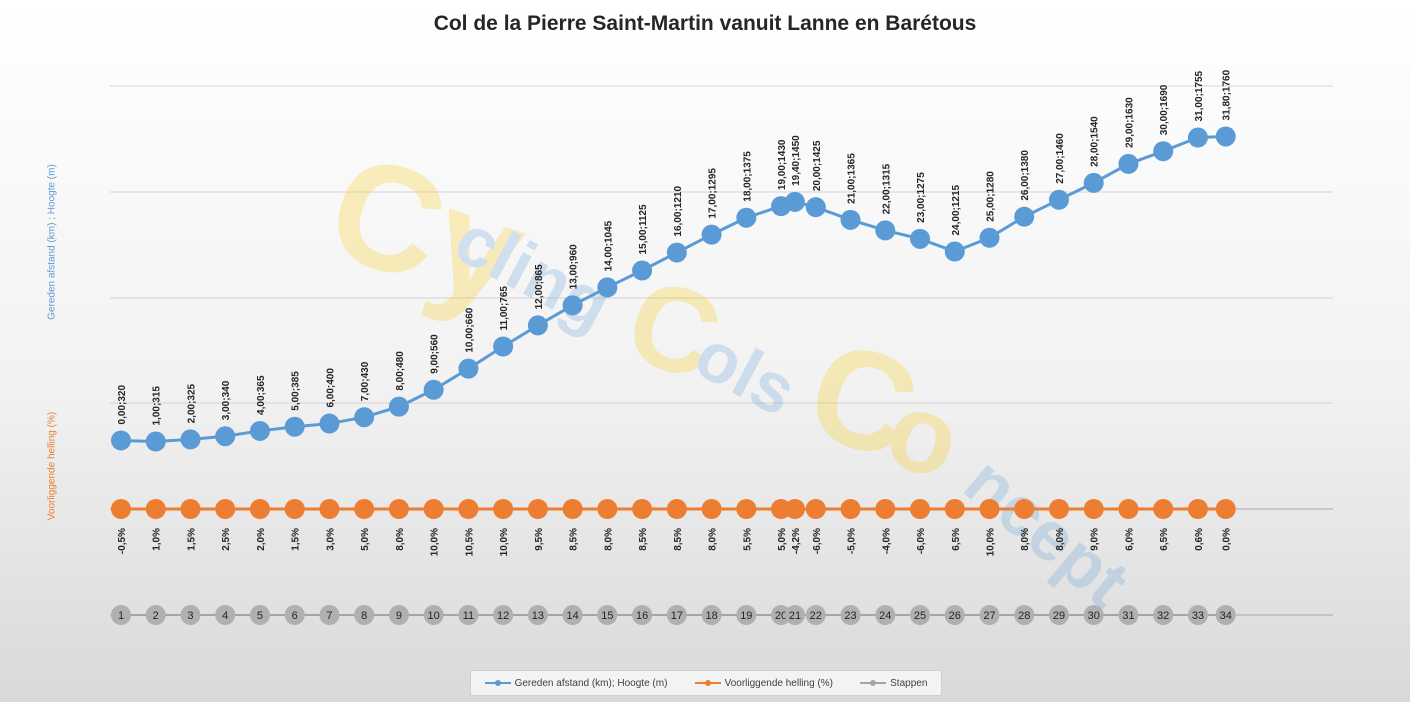 This screenshot has height=702, width=1410. I want to click on steps-data-label: 23, so click(850, 616).